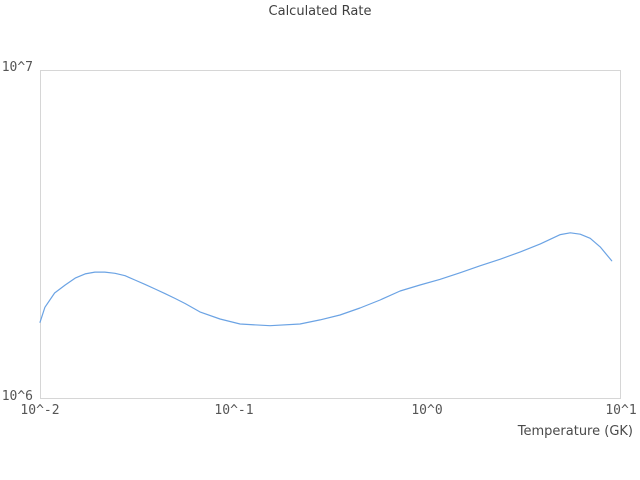 The height and width of the screenshot is (480, 640). Describe the element at coordinates (17, 396) in the screenshot. I see `y-tick-label: 10^6` at that location.